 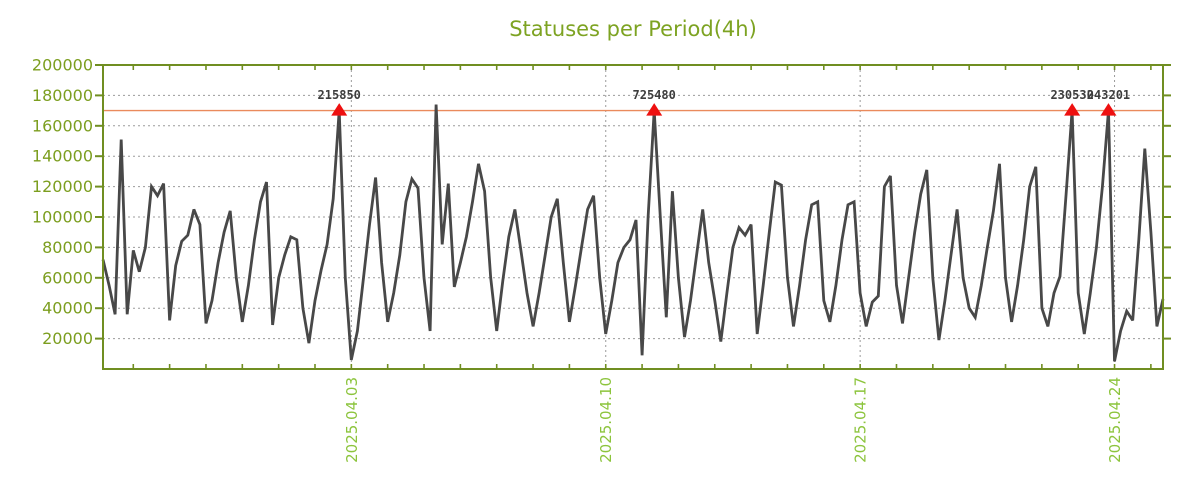 What do you see at coordinates (67, 247) in the screenshot?
I see `y-tick-label: 80000` at bounding box center [67, 247].